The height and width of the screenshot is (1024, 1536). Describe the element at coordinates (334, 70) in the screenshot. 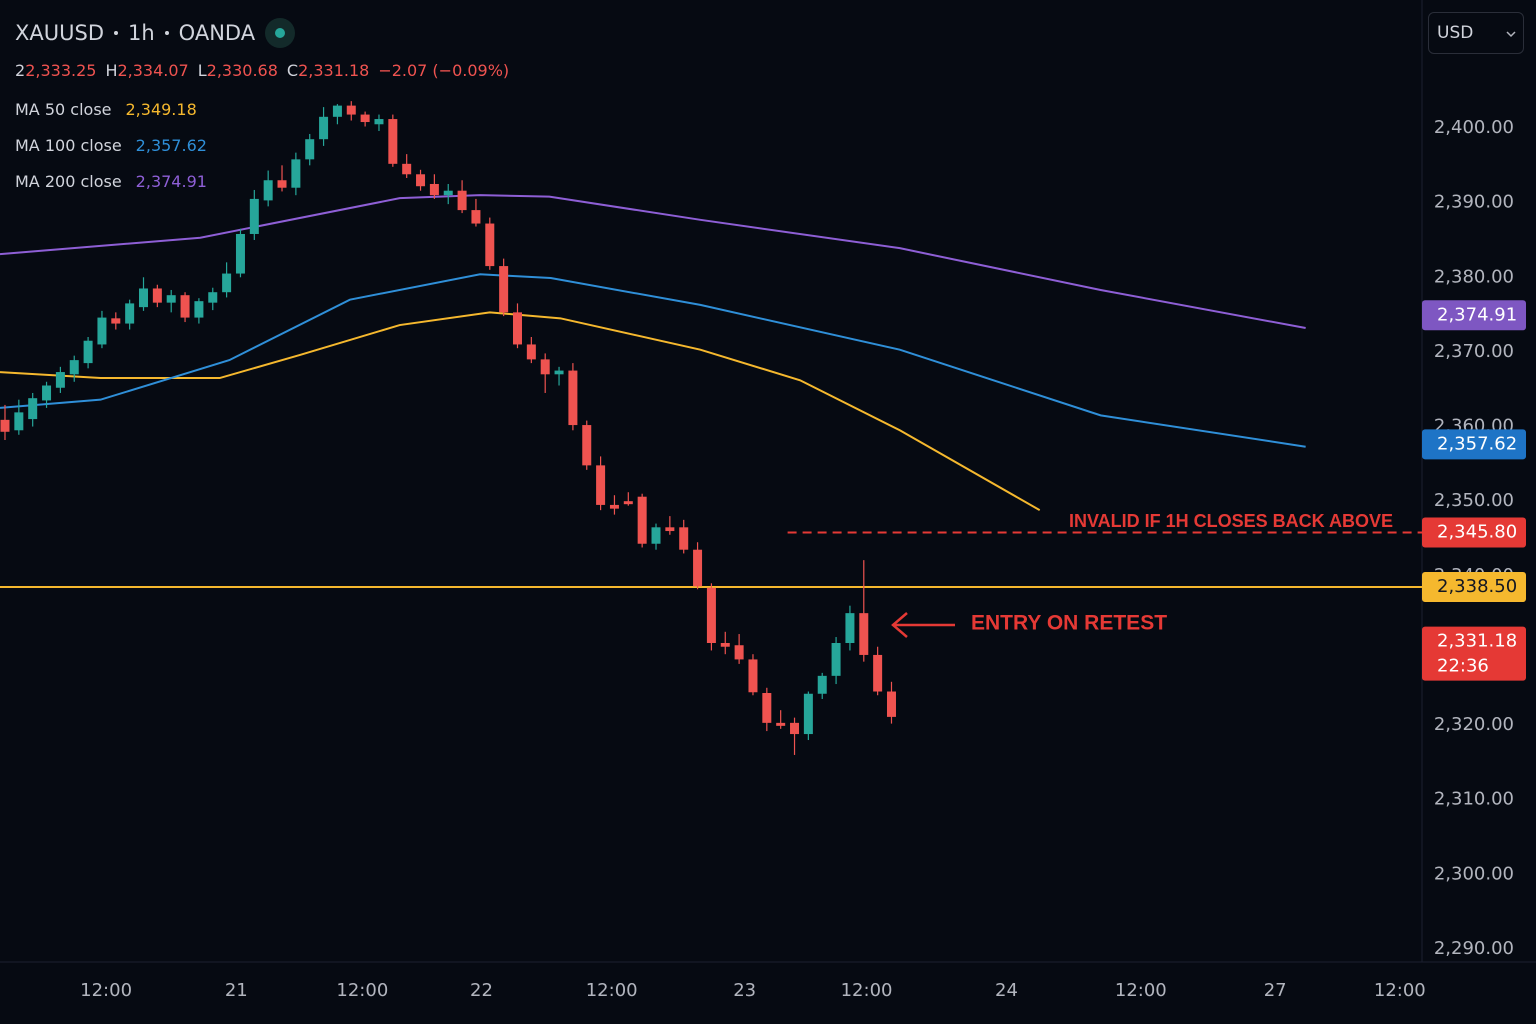

I see `ohlc-value: 2,331.18` at that location.